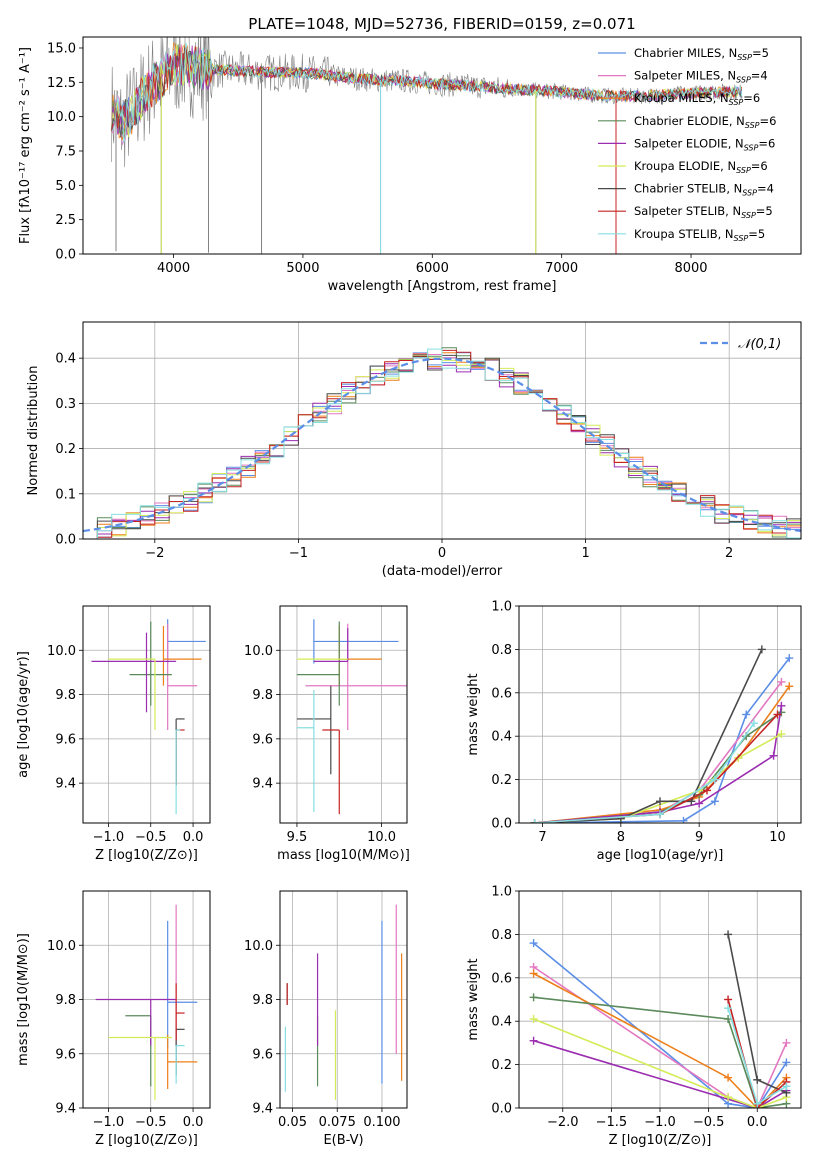  I want to click on x-tick-label: 7, so click(542, 837).